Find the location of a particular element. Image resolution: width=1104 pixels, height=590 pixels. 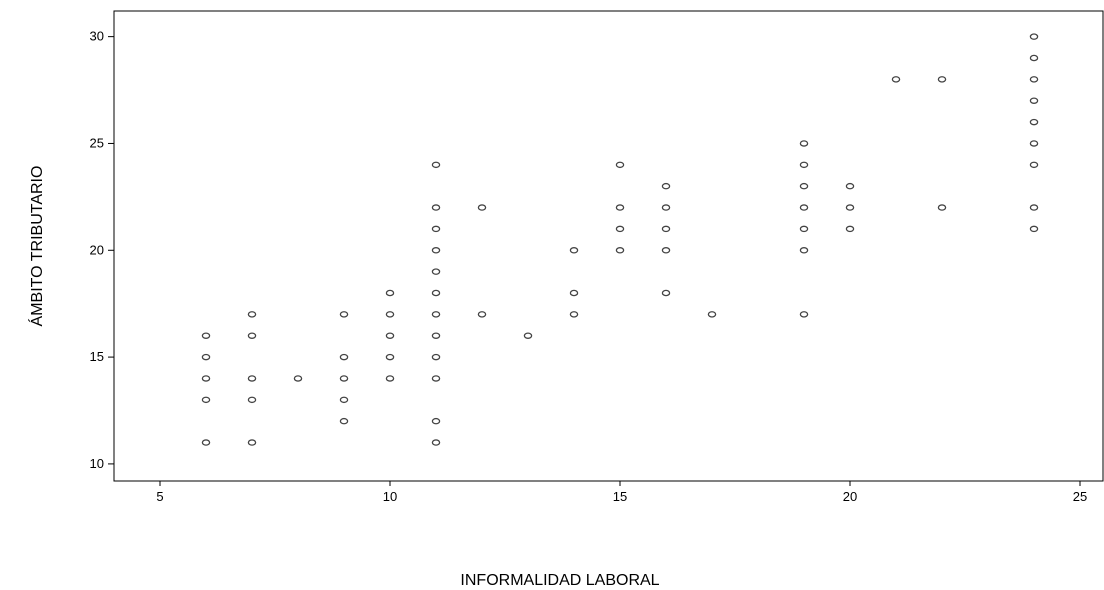

y-tick-label-20: 20 is located at coordinates (97, 249).